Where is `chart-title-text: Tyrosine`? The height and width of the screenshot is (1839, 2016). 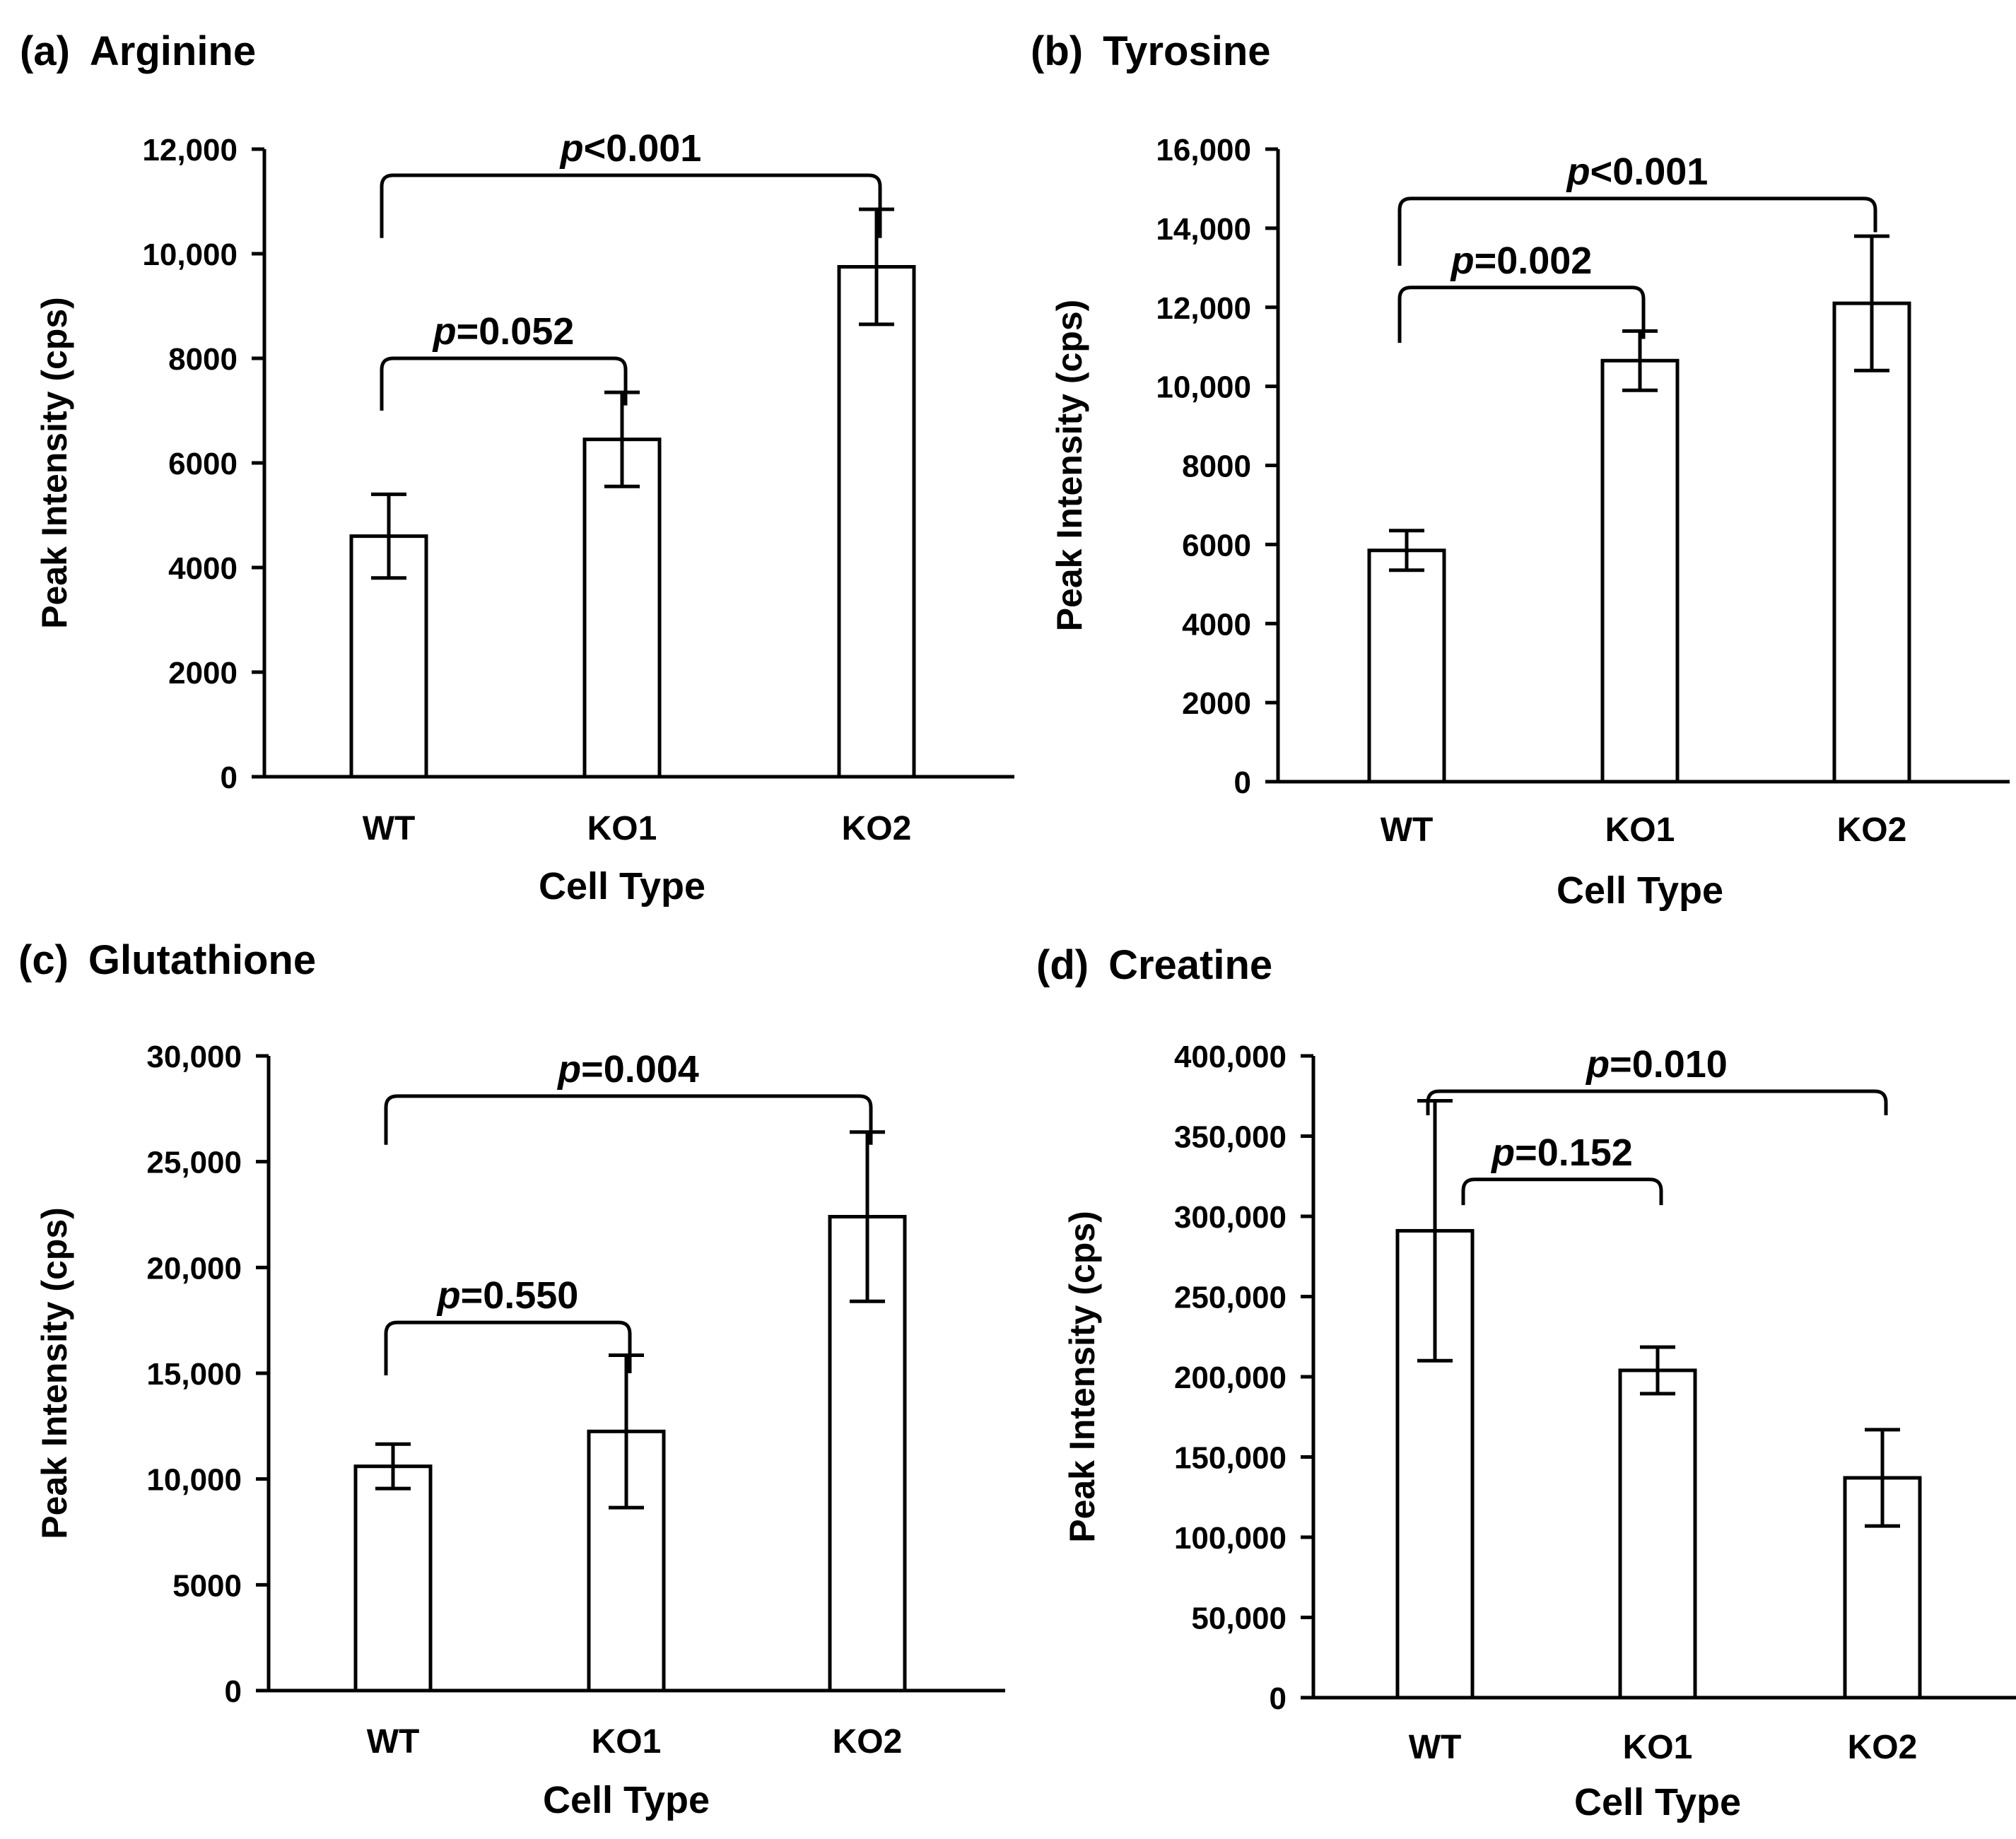 chart-title-text: Tyrosine is located at coordinates (1186, 51).